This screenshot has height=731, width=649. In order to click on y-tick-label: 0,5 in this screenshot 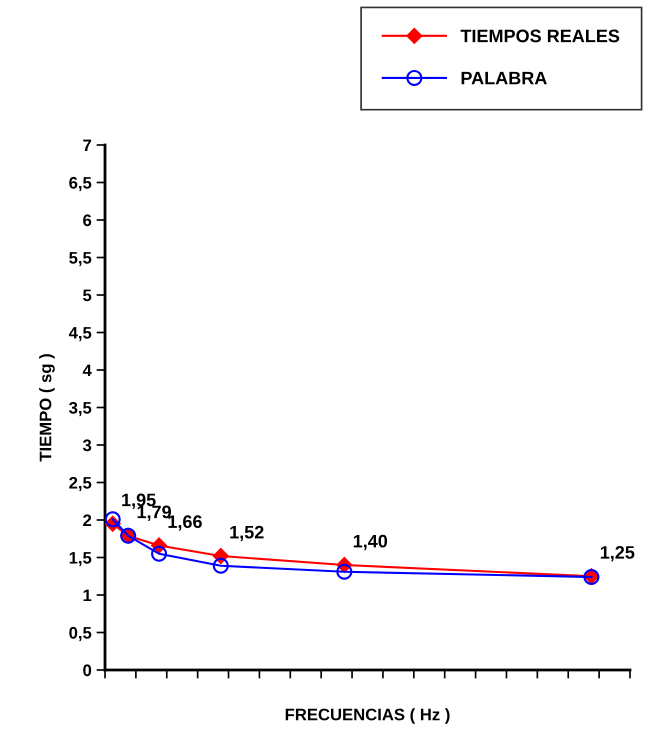, I will do `click(80, 634)`.